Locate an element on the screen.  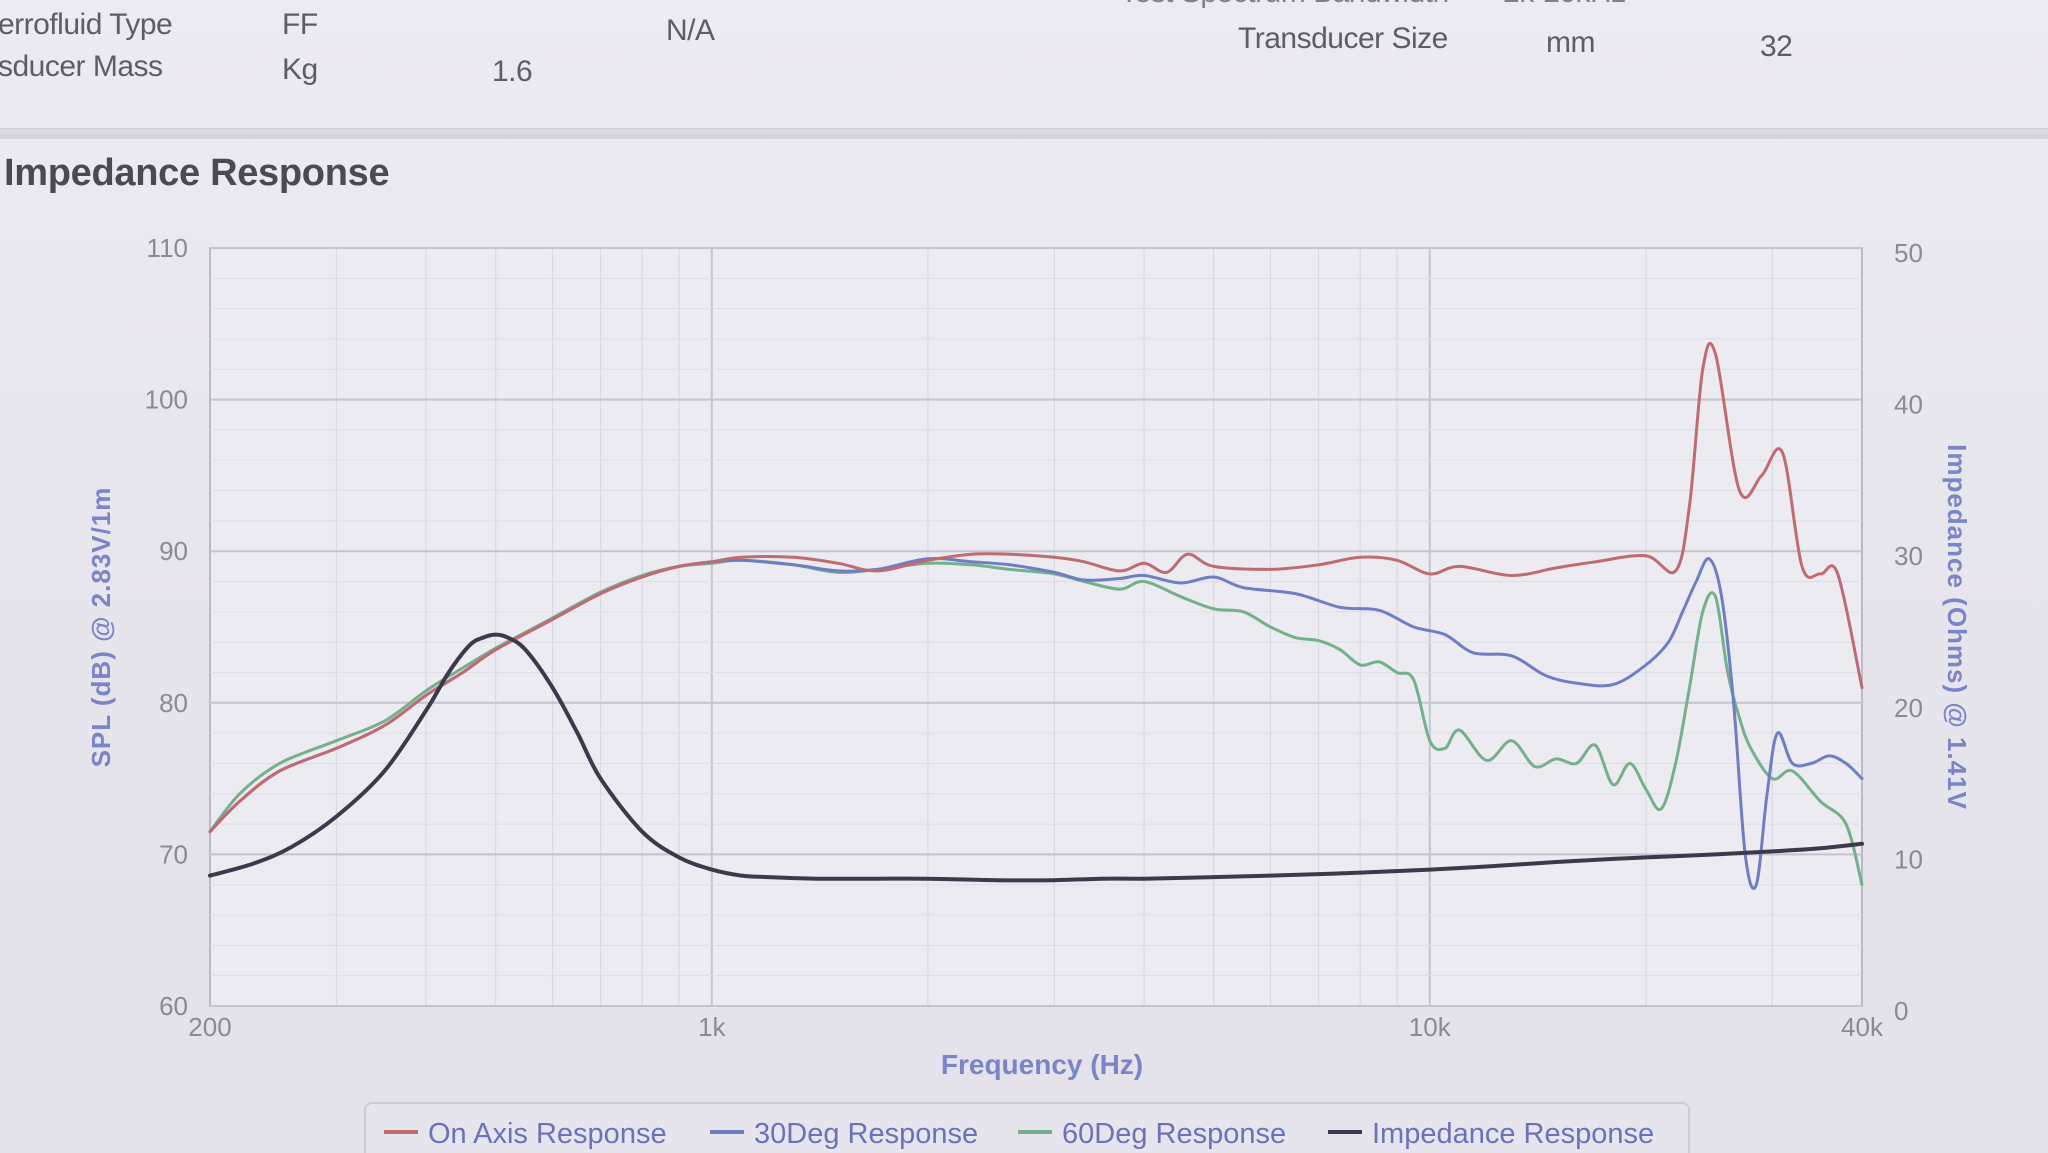
x-tick-label: 200 is located at coordinates (209, 1027).